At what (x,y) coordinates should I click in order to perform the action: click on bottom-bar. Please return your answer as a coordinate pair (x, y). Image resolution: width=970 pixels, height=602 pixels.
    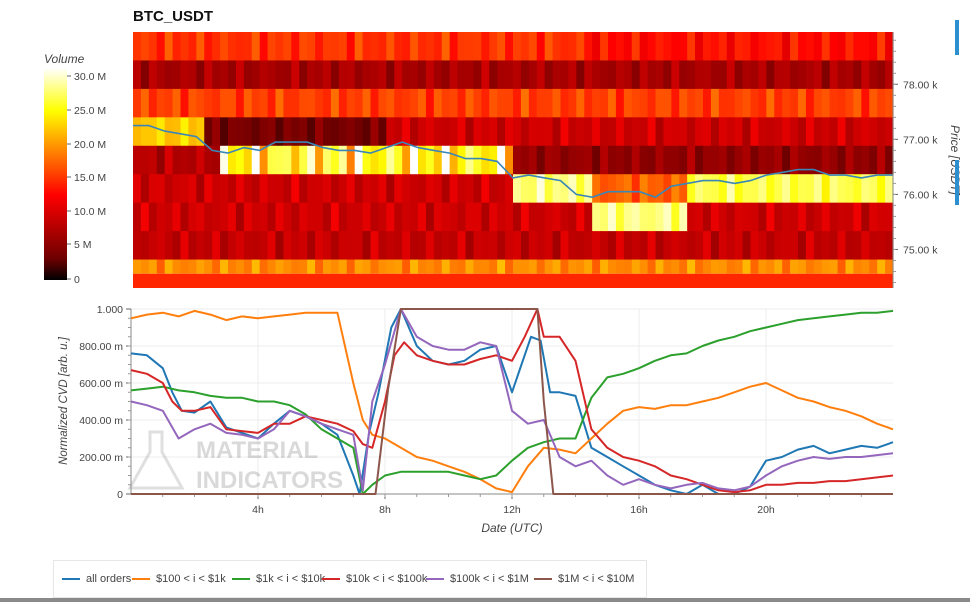
    Looking at the image, I should click on (485, 600).